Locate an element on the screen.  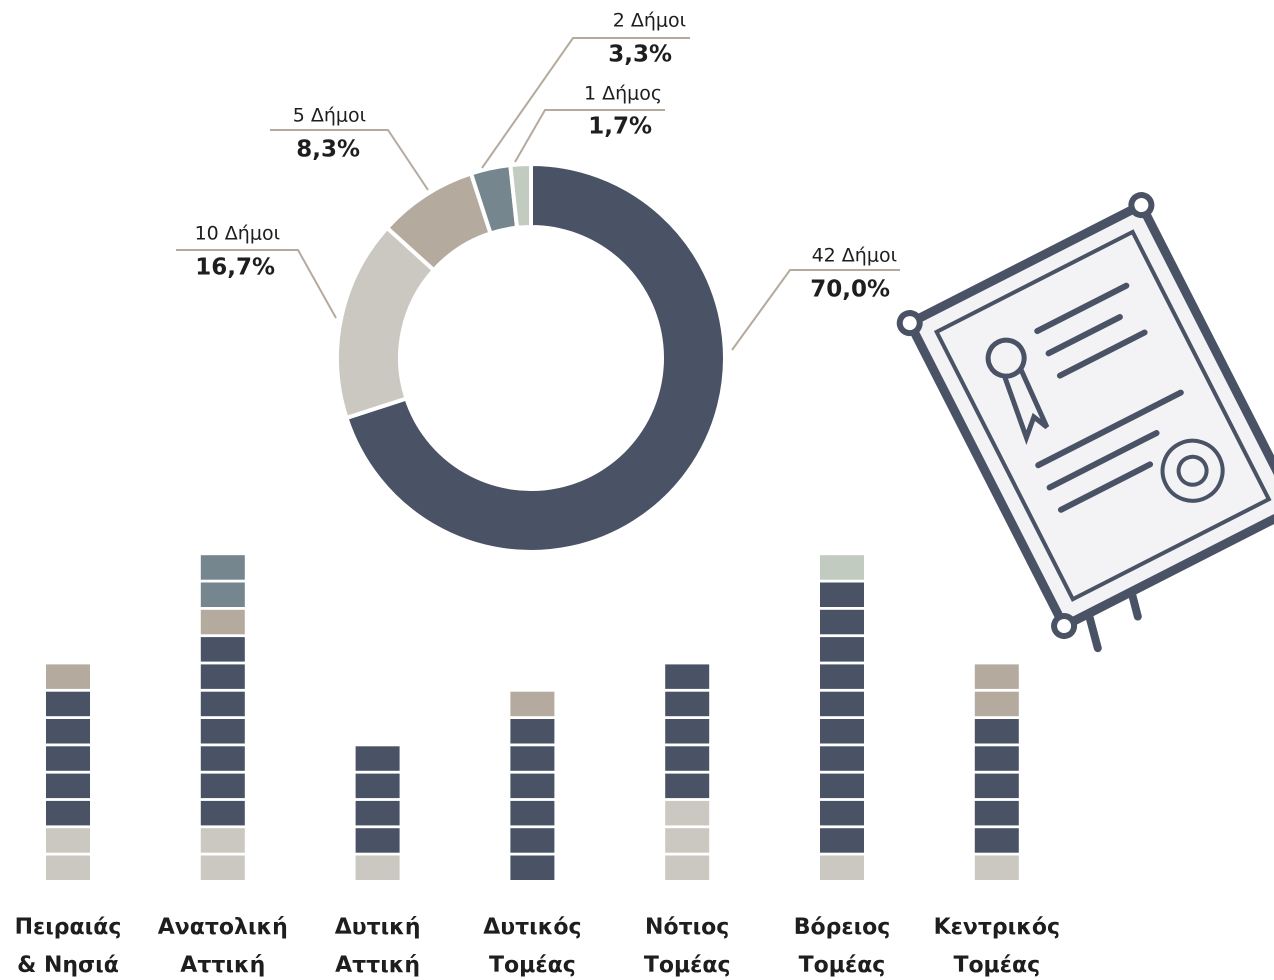
certificate-illustration is located at coordinates (1085, 422).